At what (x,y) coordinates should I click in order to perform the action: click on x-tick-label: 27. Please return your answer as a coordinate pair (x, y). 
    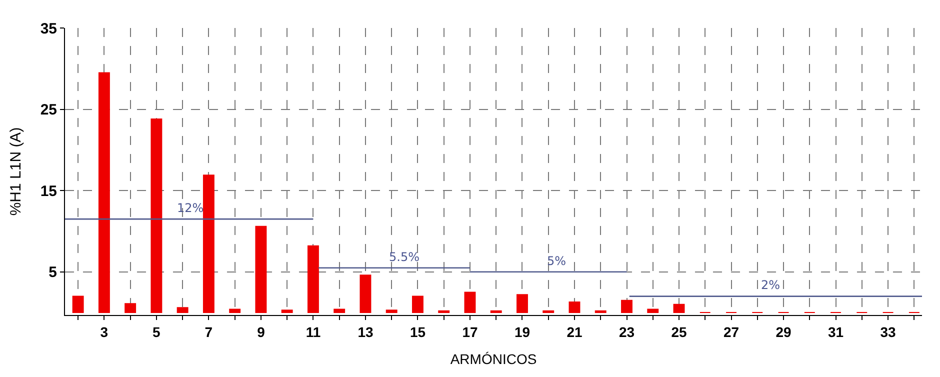
    Looking at the image, I should click on (731, 332).